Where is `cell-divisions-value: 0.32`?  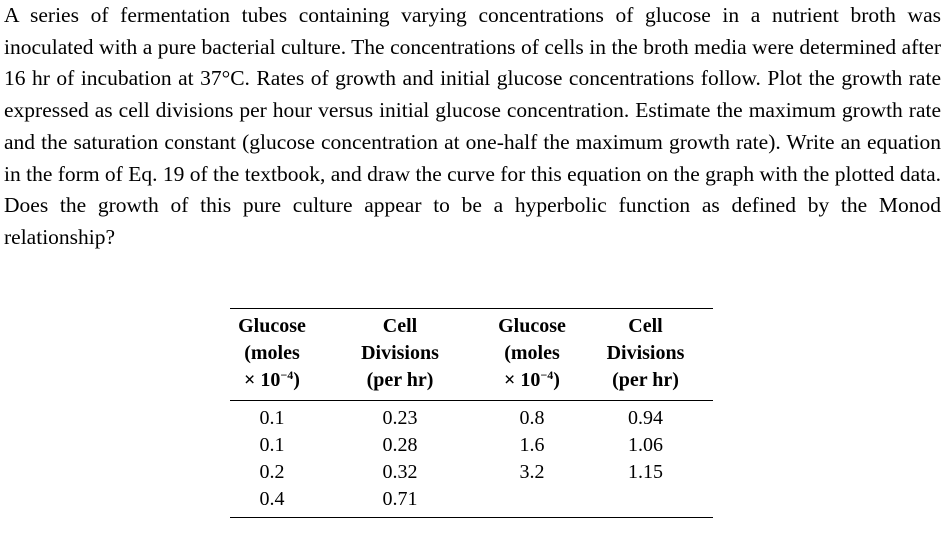
cell-divisions-value: 0.32 is located at coordinates (400, 472).